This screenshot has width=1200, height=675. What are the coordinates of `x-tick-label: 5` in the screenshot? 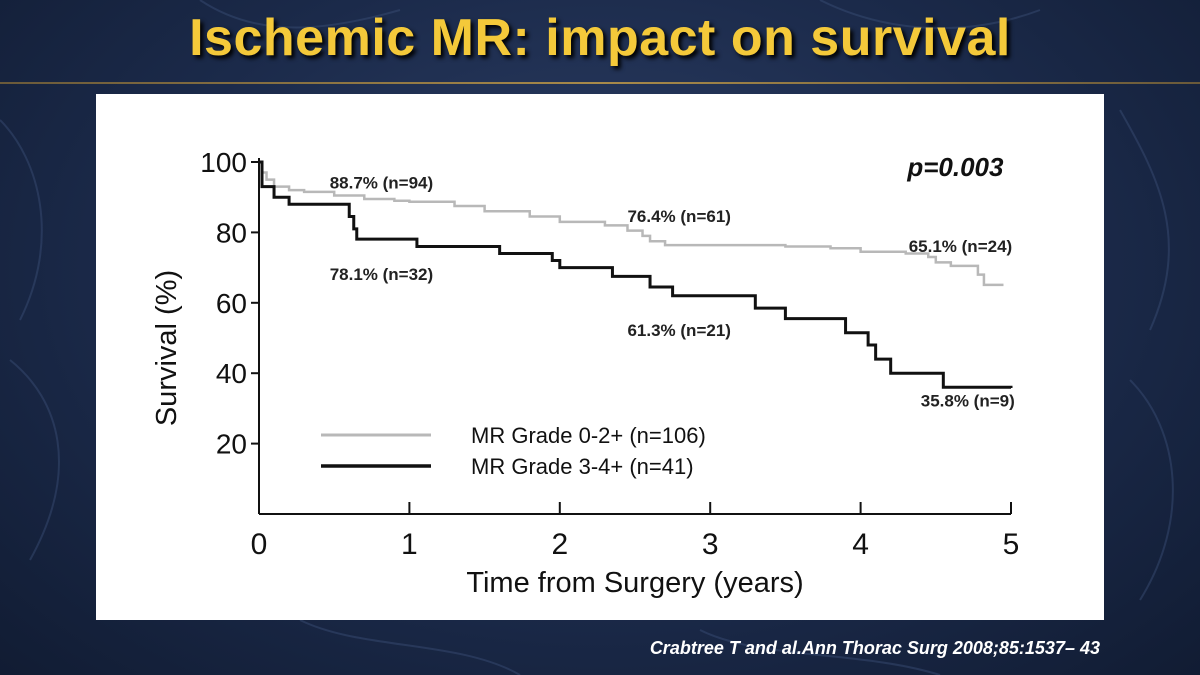 It's located at (1011, 544).